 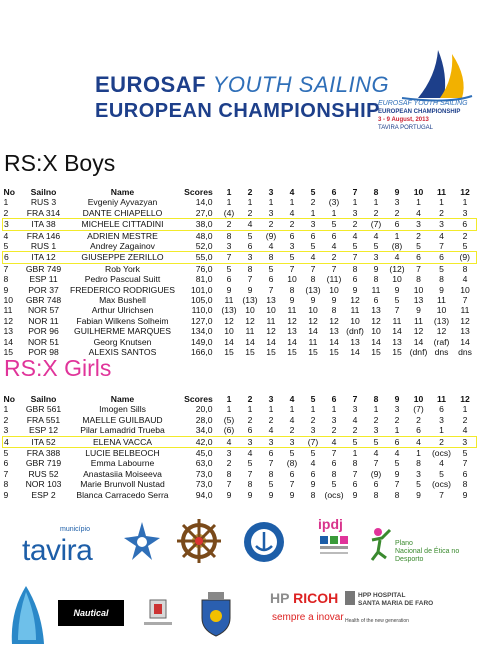 I want to click on rank-cell: 3, so click(x=6, y=430).